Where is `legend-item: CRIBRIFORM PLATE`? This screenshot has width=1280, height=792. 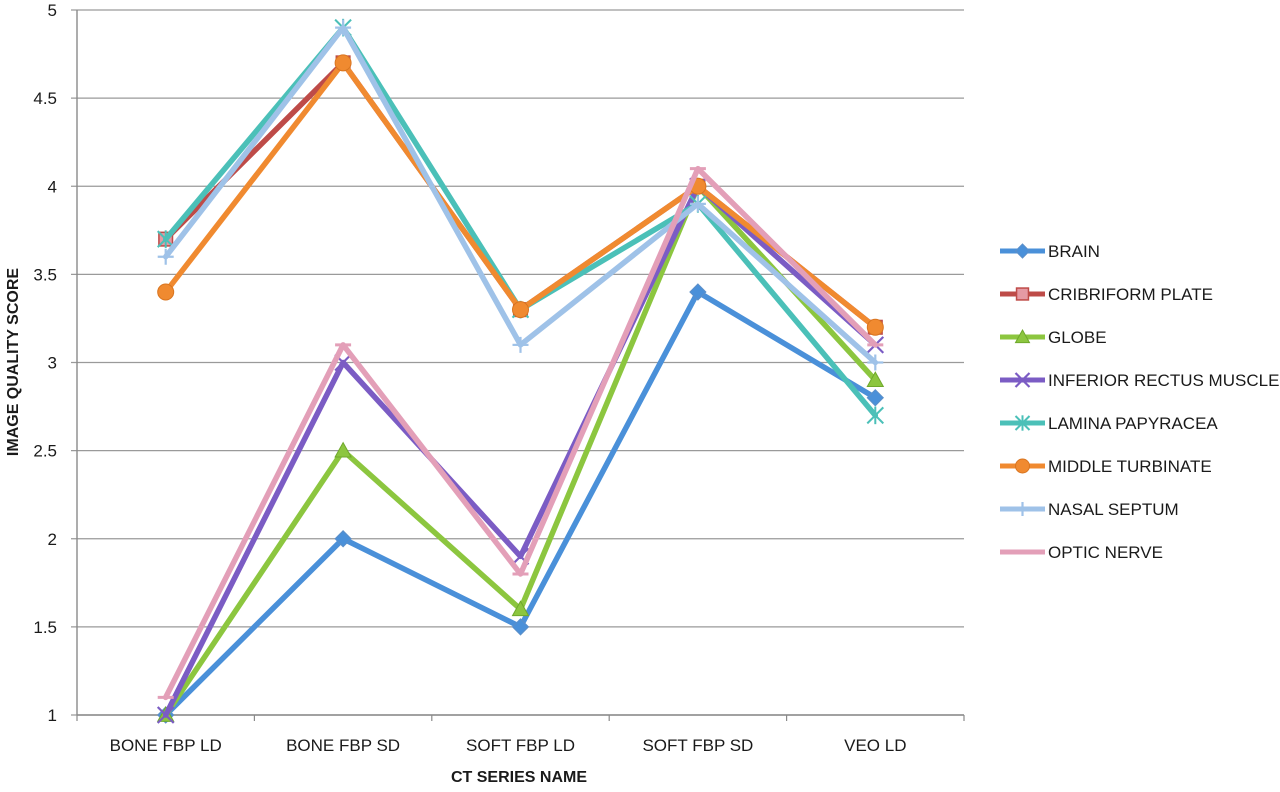 legend-item: CRIBRIFORM PLATE is located at coordinates (1106, 294).